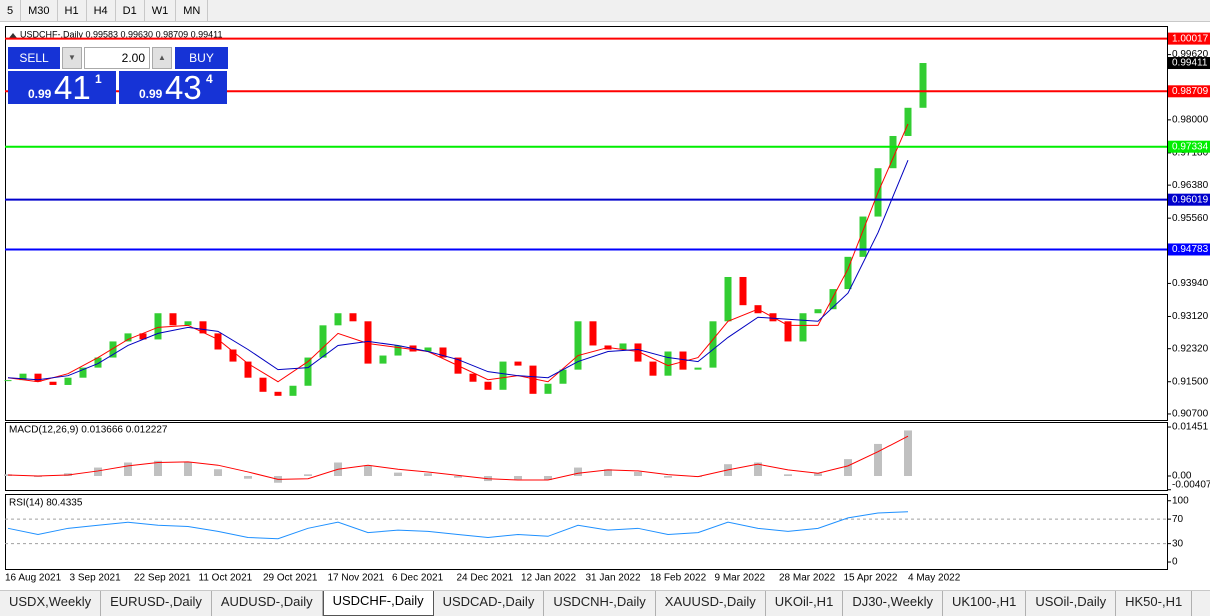 Image resolution: width=1210 pixels, height=616 pixels. I want to click on x-tick-label: 15 Apr 2022, so click(871, 578).